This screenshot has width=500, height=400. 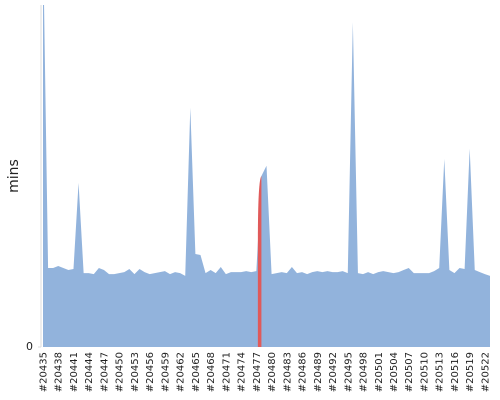 What do you see at coordinates (259, 261) in the screenshot?
I see `highlight` at bounding box center [259, 261].